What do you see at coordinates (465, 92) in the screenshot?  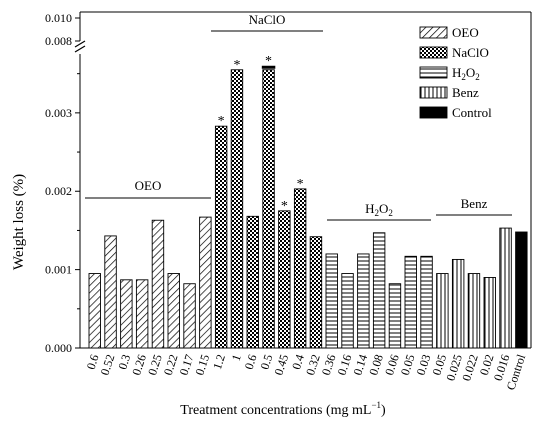 I see `legend-label: Benz` at bounding box center [465, 92].